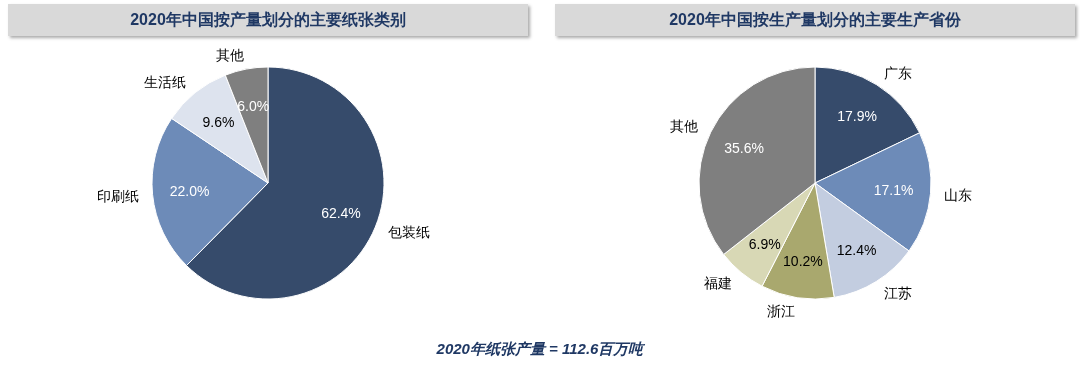 The height and width of the screenshot is (369, 1080). I want to click on slice-label: 包装纸, so click(409, 232).